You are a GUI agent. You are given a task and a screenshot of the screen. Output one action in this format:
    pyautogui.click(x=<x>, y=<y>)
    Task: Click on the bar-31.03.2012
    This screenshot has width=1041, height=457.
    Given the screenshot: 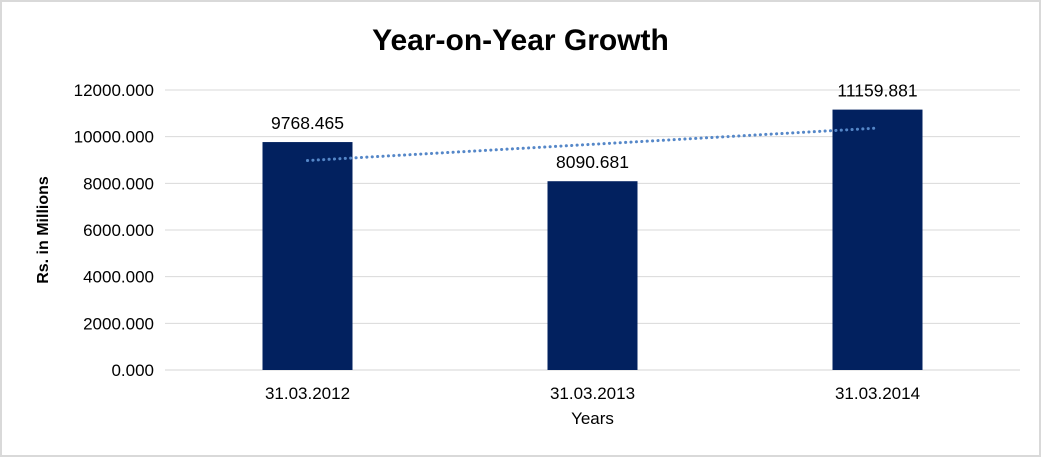 What is the action you would take?
    pyautogui.click(x=307, y=256)
    